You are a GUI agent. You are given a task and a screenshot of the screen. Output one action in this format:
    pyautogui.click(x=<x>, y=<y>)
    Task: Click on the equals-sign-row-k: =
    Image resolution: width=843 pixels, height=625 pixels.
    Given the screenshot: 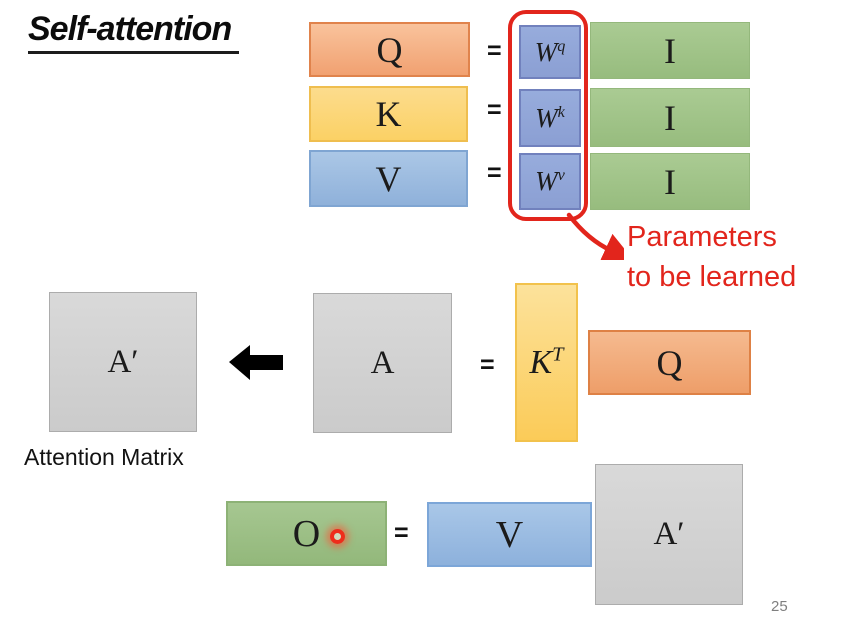 What is the action you would take?
    pyautogui.click(x=494, y=110)
    